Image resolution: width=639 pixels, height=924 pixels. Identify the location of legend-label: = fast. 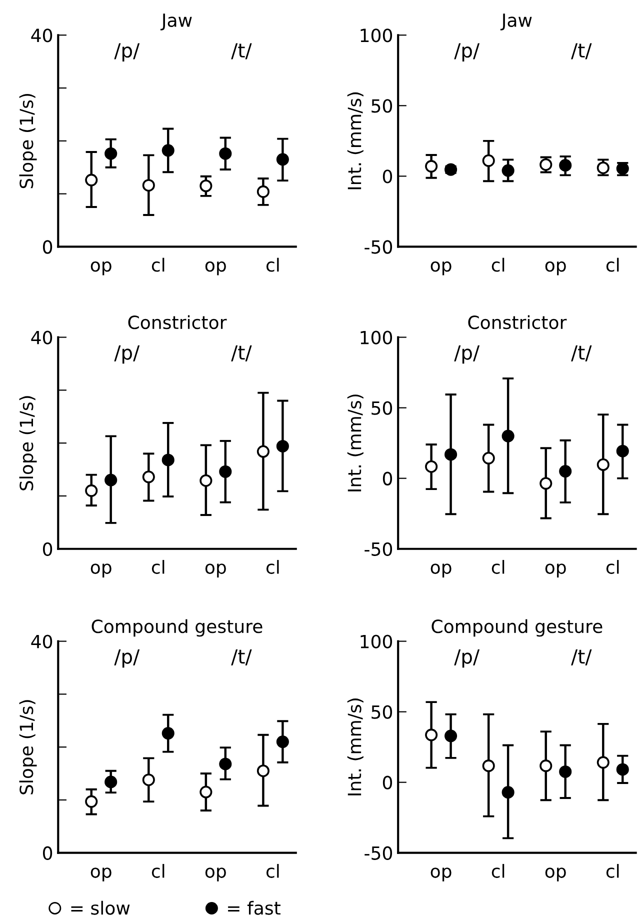
(254, 907).